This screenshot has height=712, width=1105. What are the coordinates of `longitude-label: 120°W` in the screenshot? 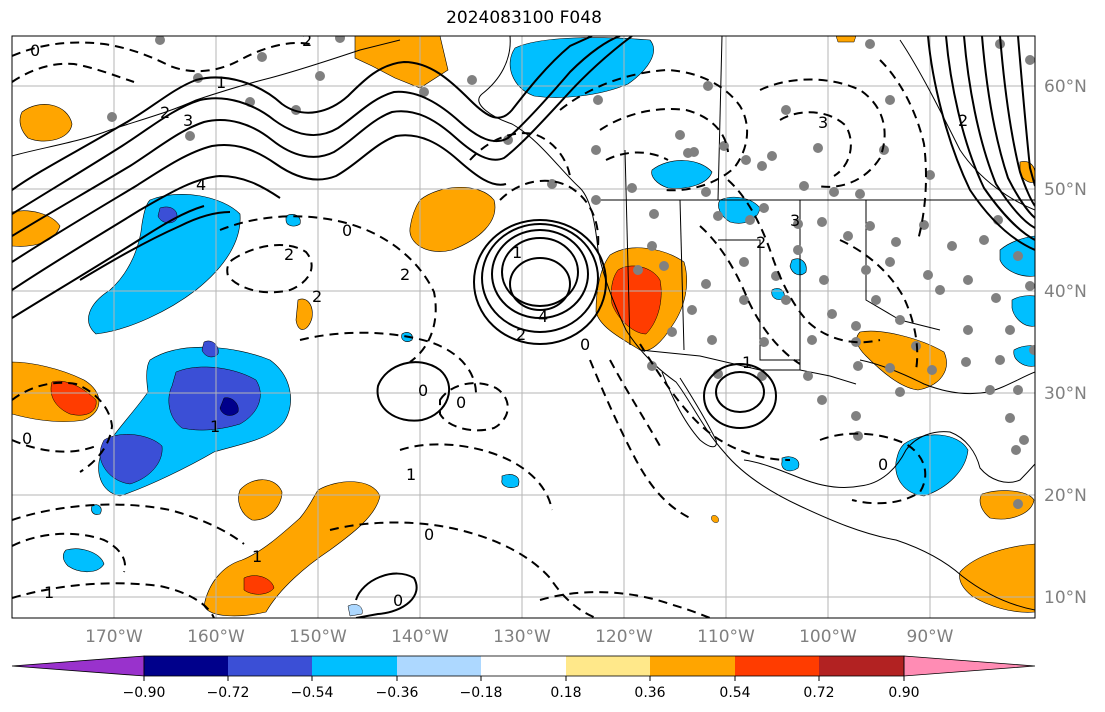 It's located at (624, 637).